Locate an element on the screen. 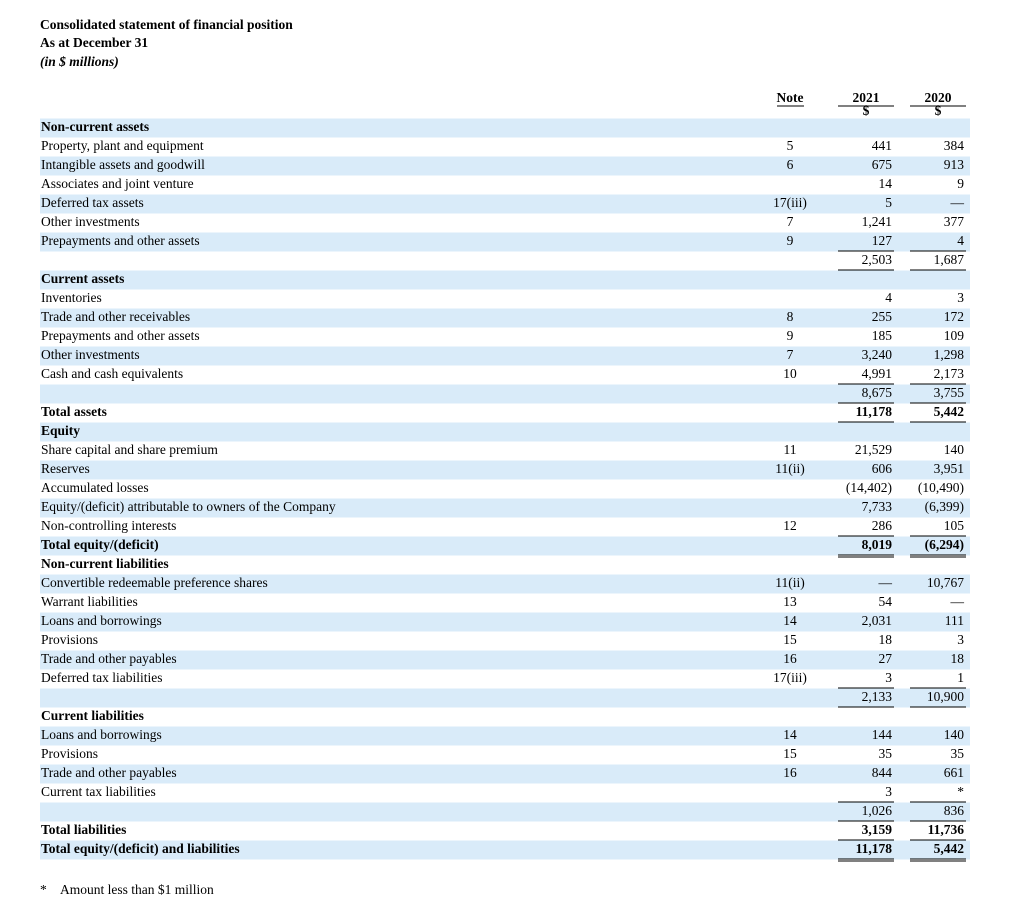  value-2021: 5 is located at coordinates (888, 202).